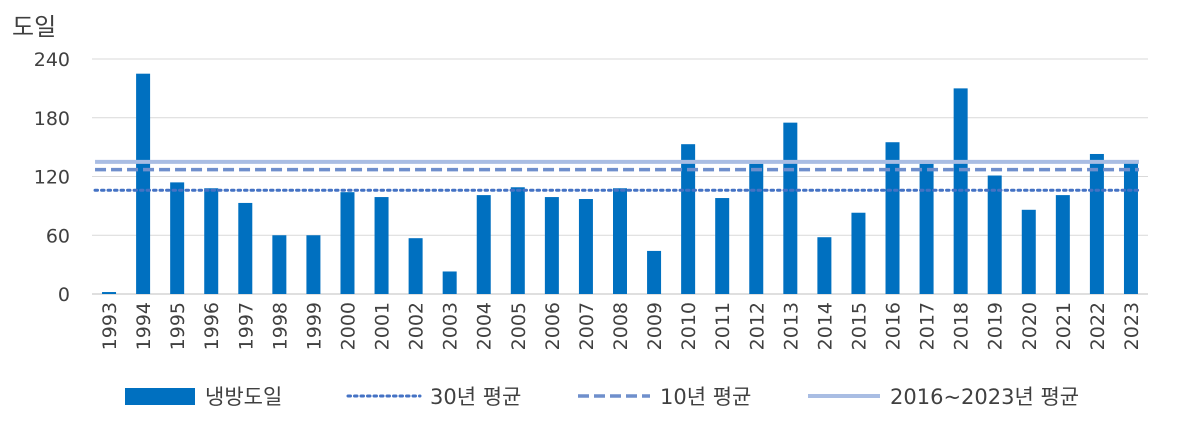  Describe the element at coordinates (34, 27) in the screenshot. I see `y-axis-unit-label: 도일` at that location.